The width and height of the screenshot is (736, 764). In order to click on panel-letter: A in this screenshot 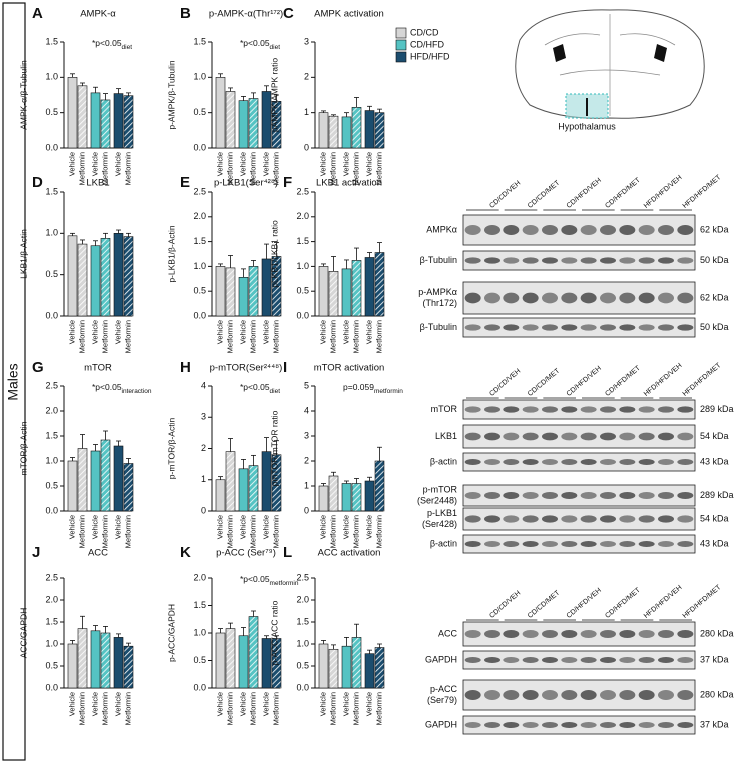, I will do `click(37, 13)`.